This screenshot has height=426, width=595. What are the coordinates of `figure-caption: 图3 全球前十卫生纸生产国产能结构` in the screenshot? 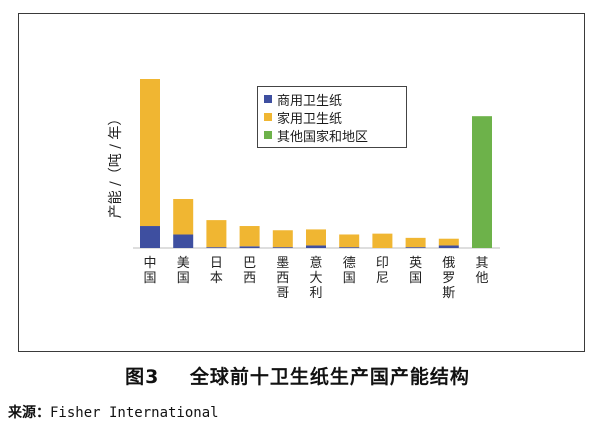 It's located at (297, 375).